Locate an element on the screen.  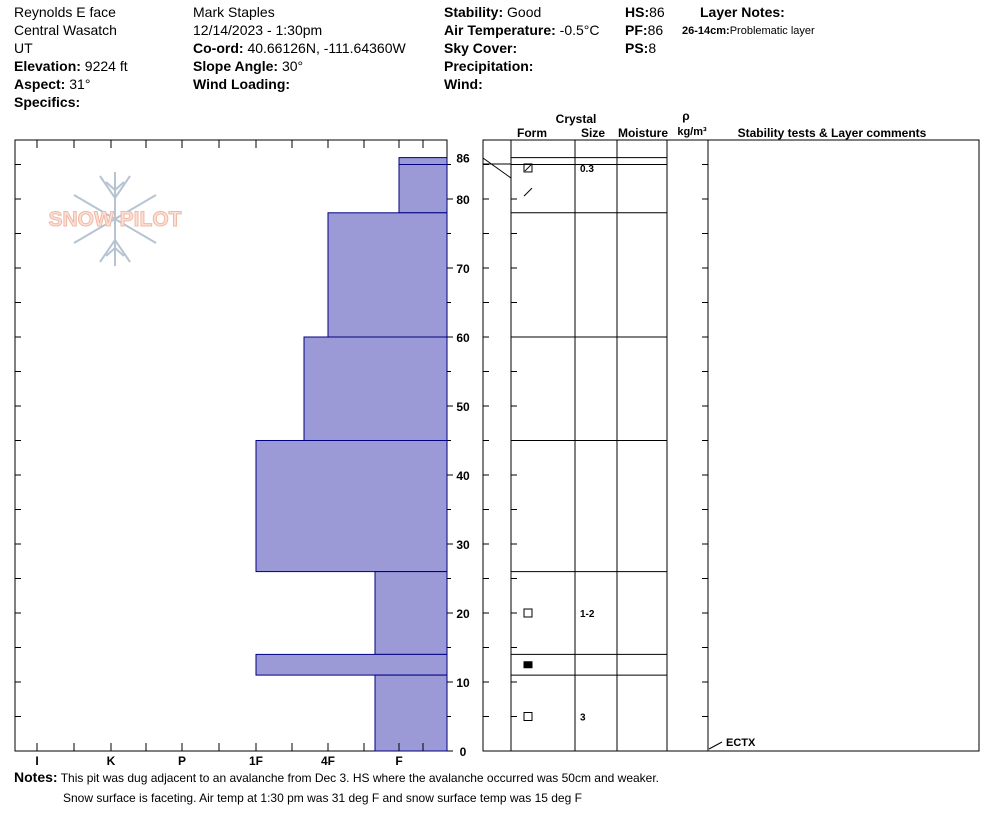
pf-row: PF:86 is located at coordinates (644, 30).